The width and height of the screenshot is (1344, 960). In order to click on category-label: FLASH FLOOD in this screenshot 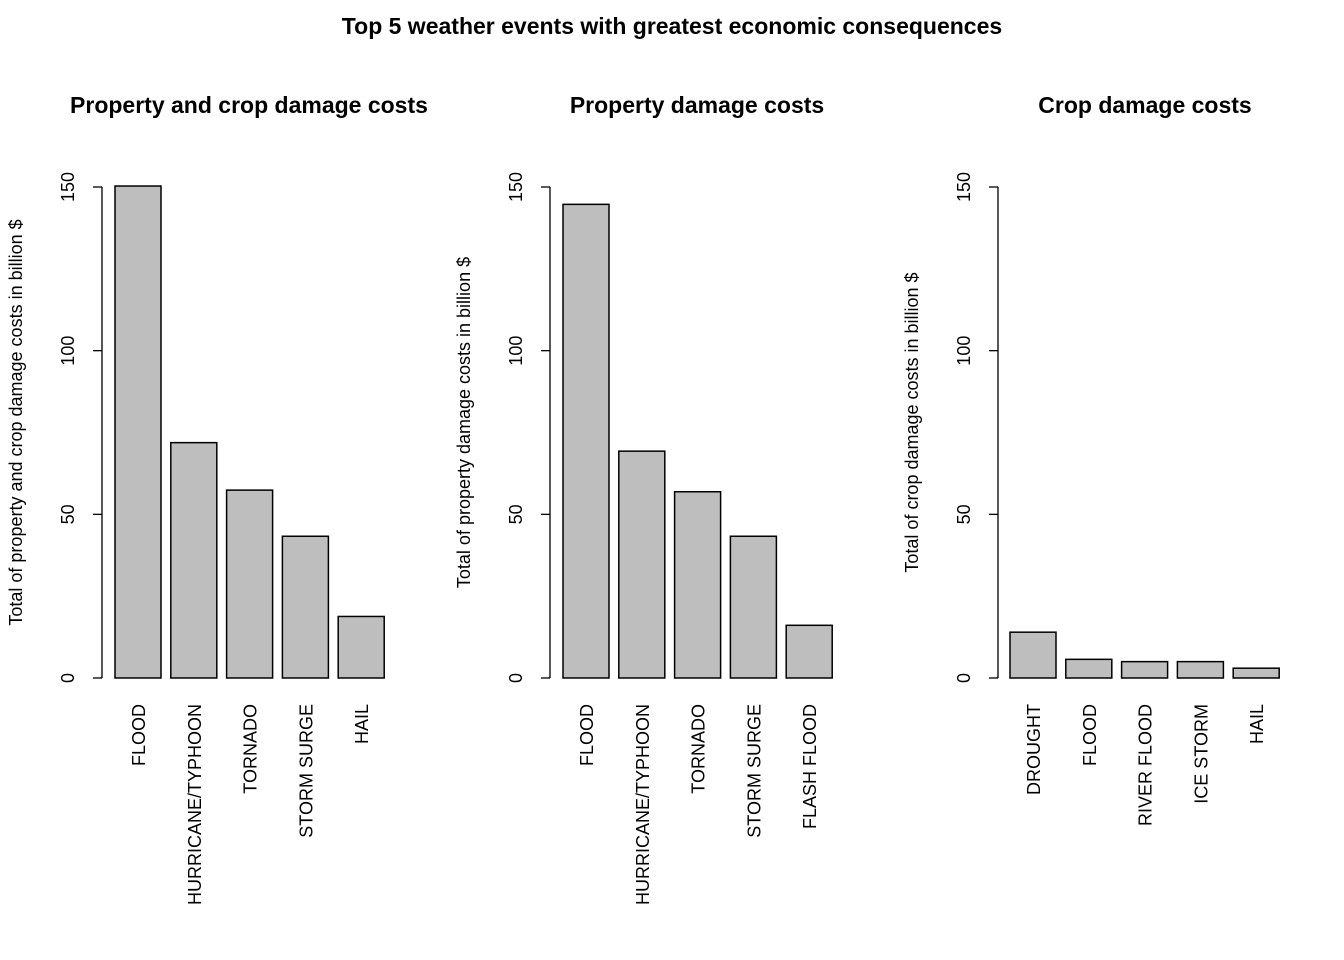, I will do `click(810, 766)`.